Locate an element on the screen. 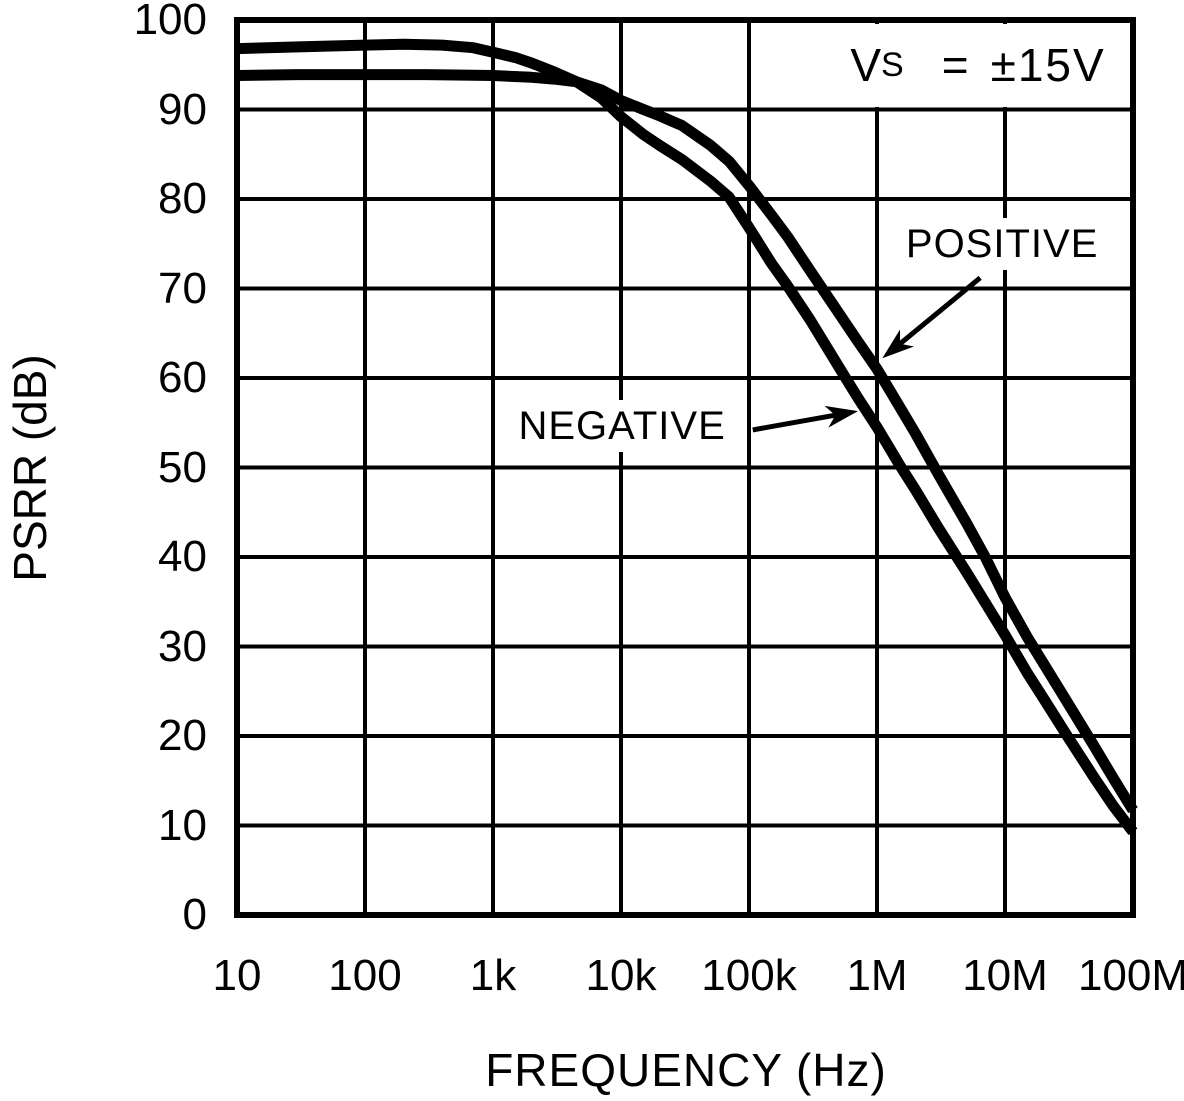  supply-voltage-annotation: V S = ±15V is located at coordinates (940, 65).